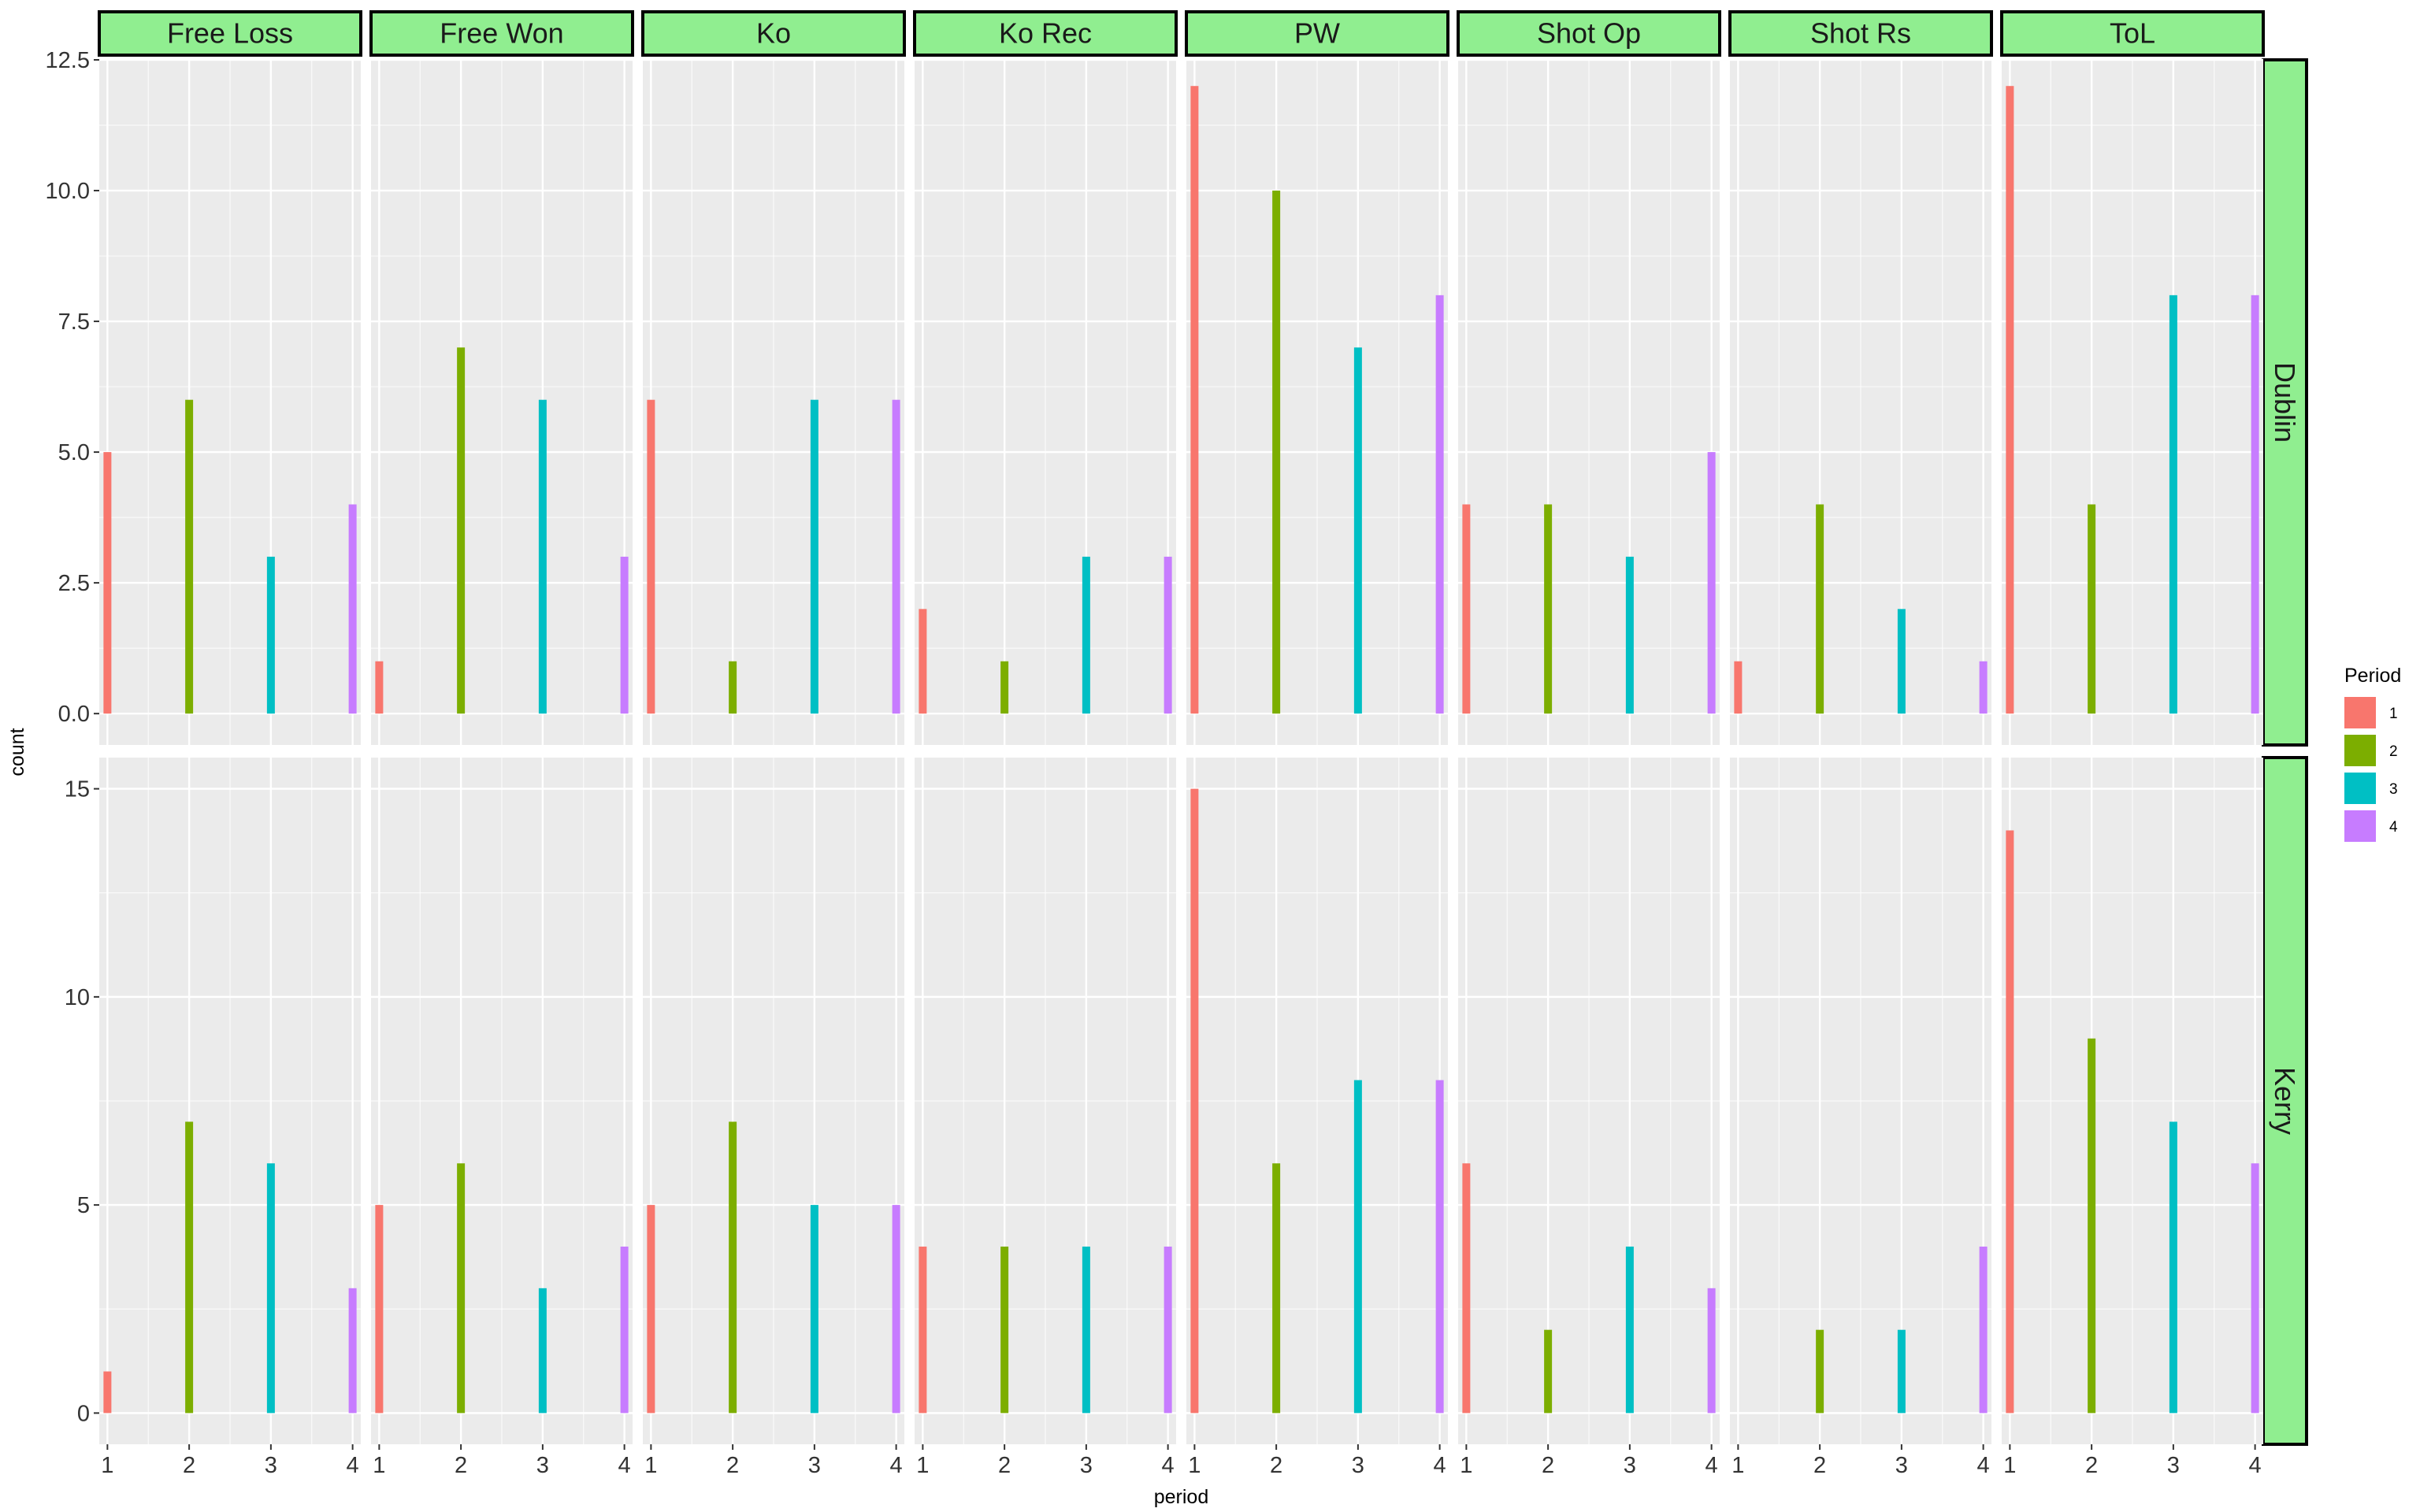 The width and height of the screenshot is (2420, 1512). I want to click on strip-label-shot-op: Shot Op, so click(1589, 33).